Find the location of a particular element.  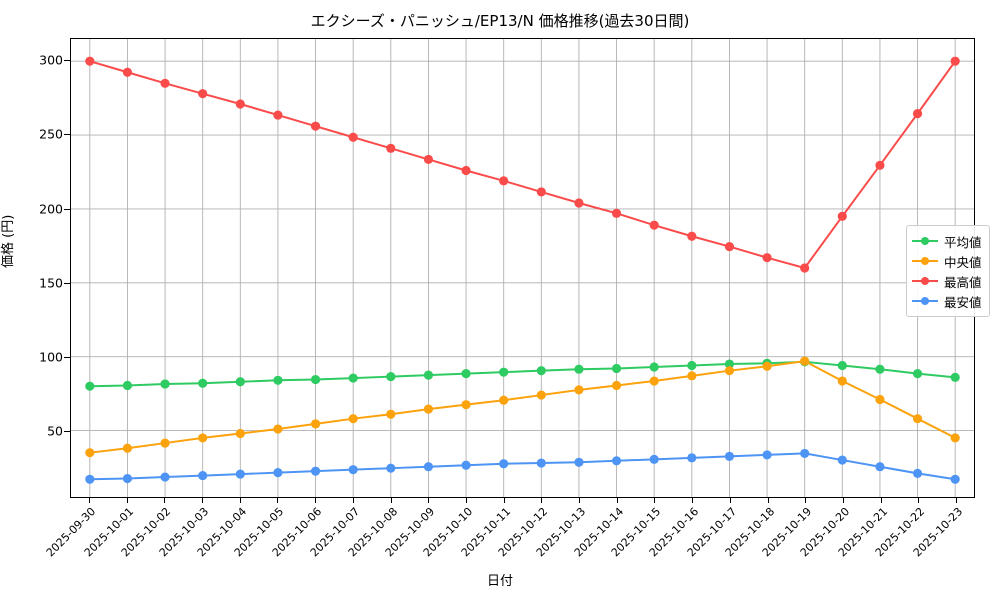

chart-legend: 平均値 中央値最高値最安値 is located at coordinates (948, 271).